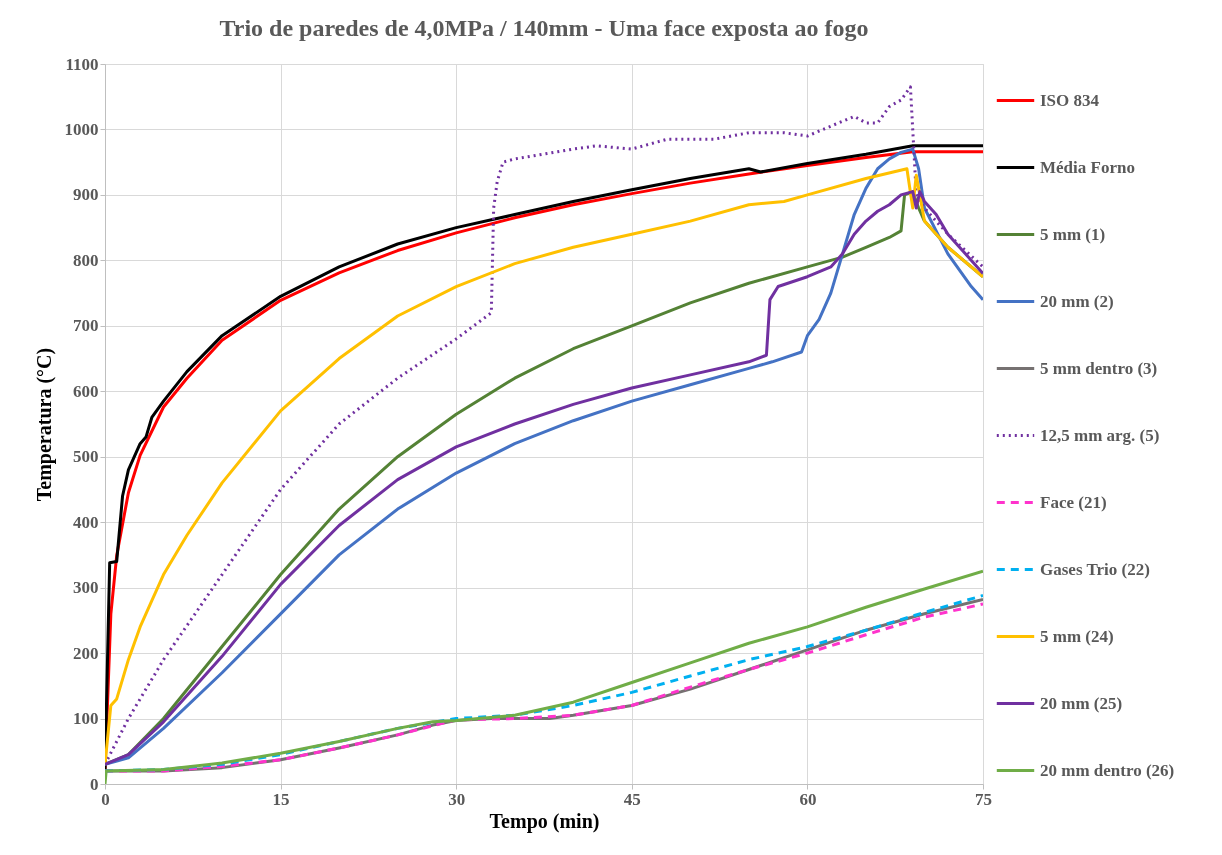 This screenshot has width=1222, height=855. I want to click on y-tick-label: 800, so click(86, 260).